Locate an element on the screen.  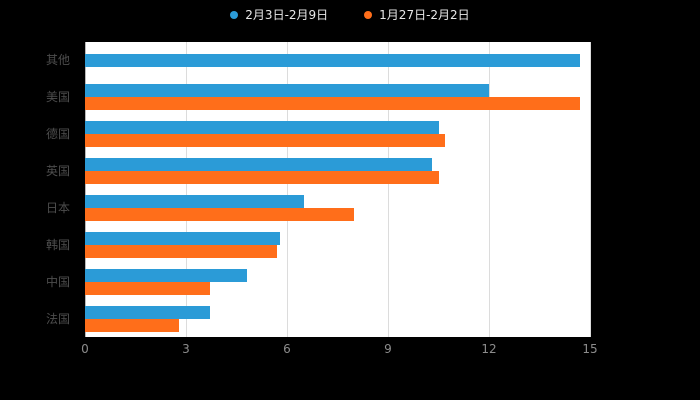
category-label: 其他 is located at coordinates (57, 60).